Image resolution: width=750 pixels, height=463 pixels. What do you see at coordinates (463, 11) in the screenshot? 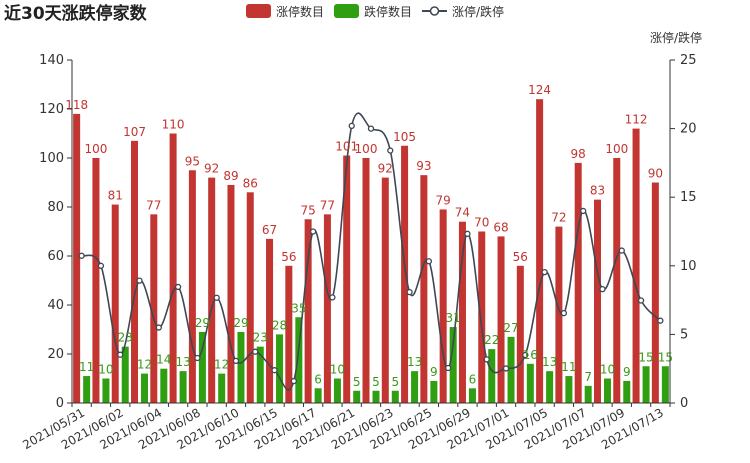
I see `legend-item-ratio: 涨停/跌停` at bounding box center [463, 11].